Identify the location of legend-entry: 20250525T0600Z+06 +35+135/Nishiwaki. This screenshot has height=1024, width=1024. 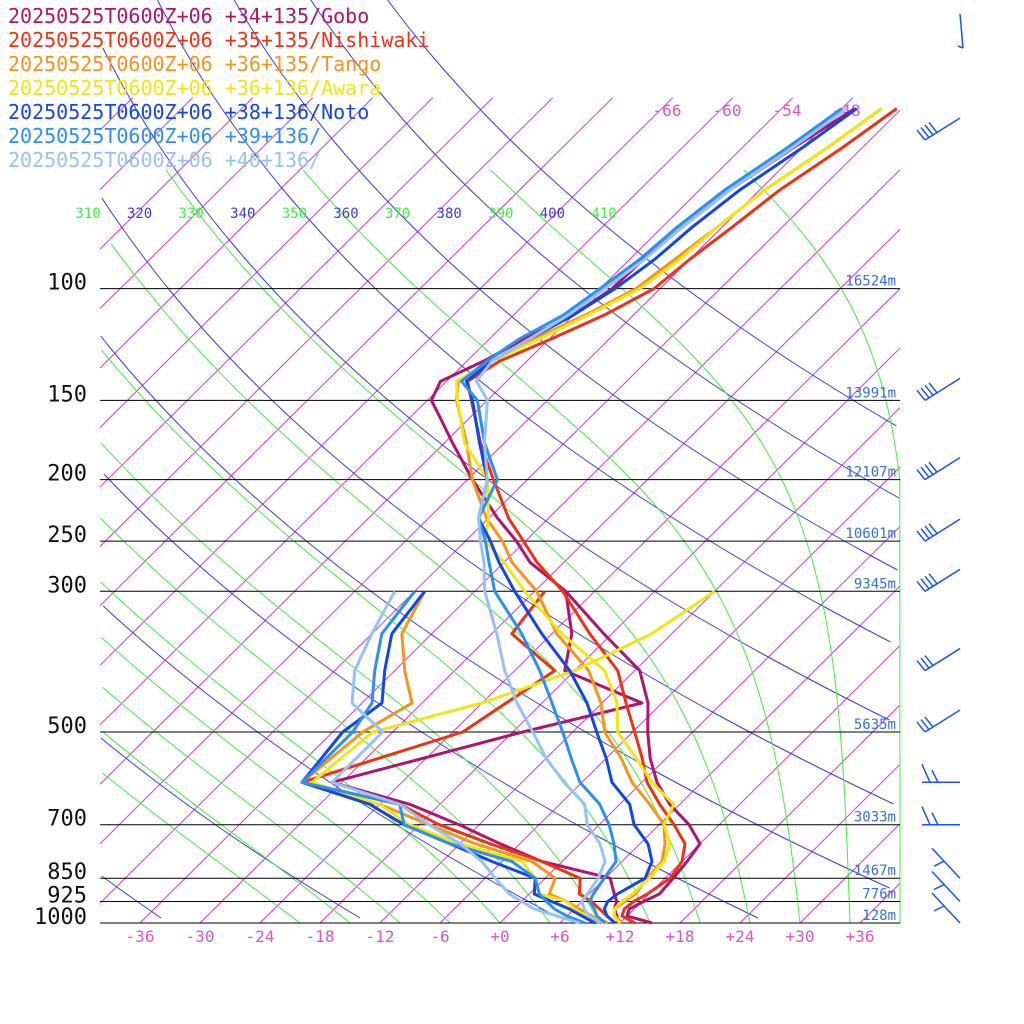
(218, 40).